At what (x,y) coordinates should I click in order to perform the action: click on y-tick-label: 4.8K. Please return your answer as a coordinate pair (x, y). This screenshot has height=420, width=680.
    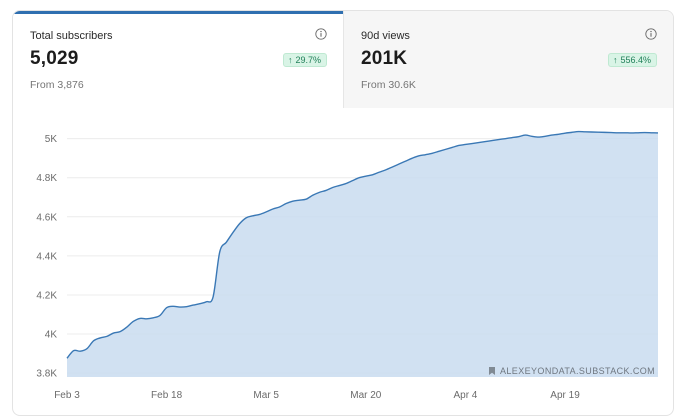
    Looking at the image, I should click on (46, 178).